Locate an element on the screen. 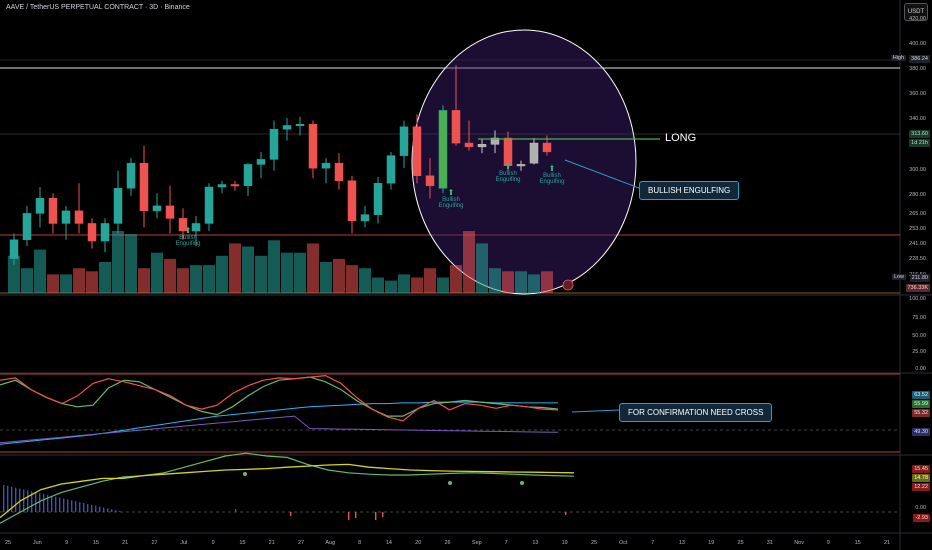 The width and height of the screenshot is (932, 550). time-axis-label: 21 is located at coordinates (271, 543).